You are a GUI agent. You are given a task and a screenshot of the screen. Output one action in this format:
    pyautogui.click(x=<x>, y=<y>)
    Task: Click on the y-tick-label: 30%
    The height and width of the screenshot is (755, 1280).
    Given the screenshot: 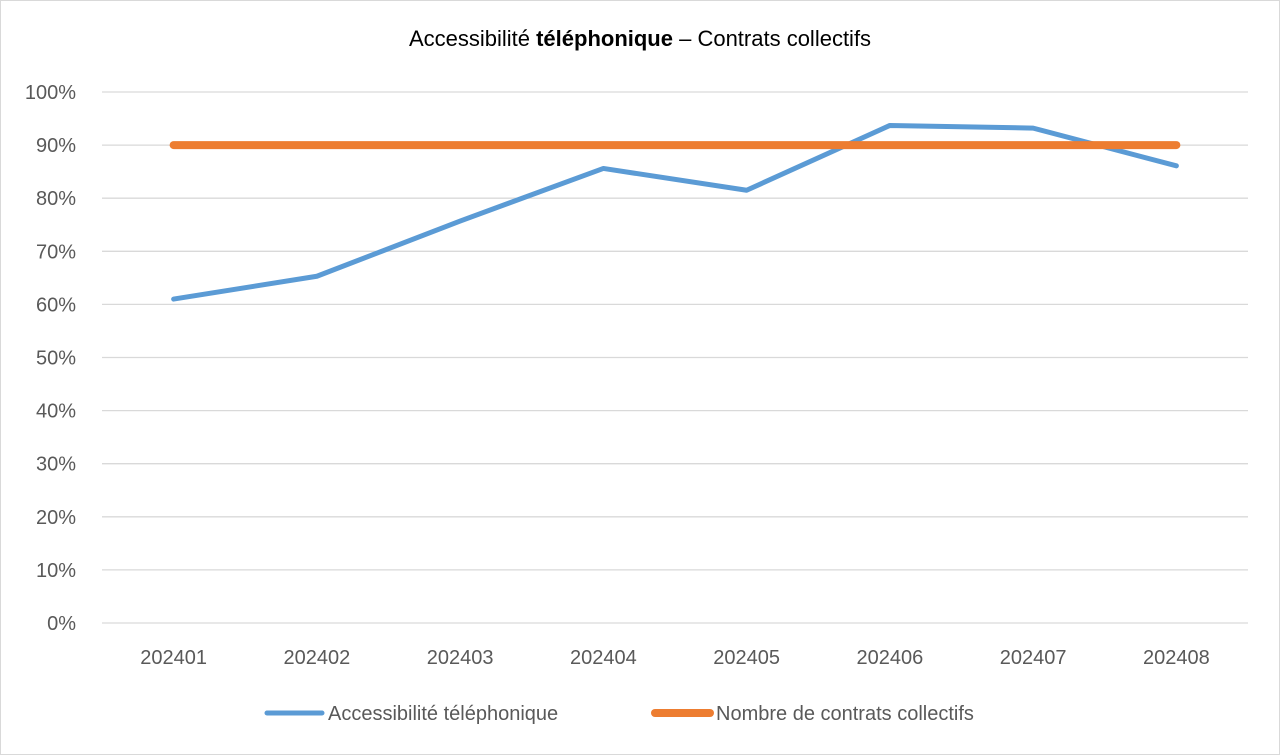 What is the action you would take?
    pyautogui.click(x=56, y=465)
    